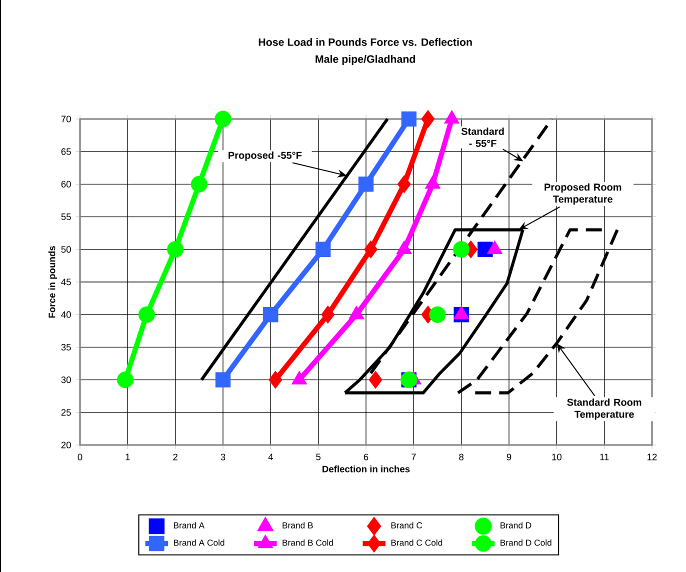  Describe the element at coordinates (66, 184) in the screenshot. I see `y-tick-label: 60` at that location.